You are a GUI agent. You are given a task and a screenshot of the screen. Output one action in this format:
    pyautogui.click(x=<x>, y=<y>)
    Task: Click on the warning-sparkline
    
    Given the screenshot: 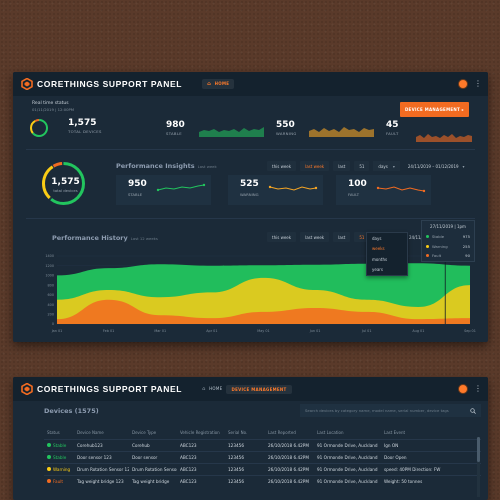 What is the action you would take?
    pyautogui.click(x=341, y=132)
    